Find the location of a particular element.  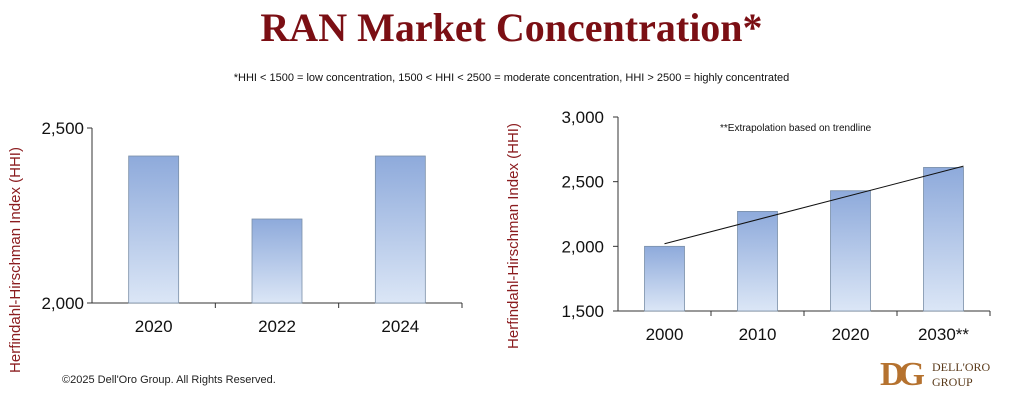

dell-oro-logo: DG DELL'ORO GROUP is located at coordinates (945, 375).